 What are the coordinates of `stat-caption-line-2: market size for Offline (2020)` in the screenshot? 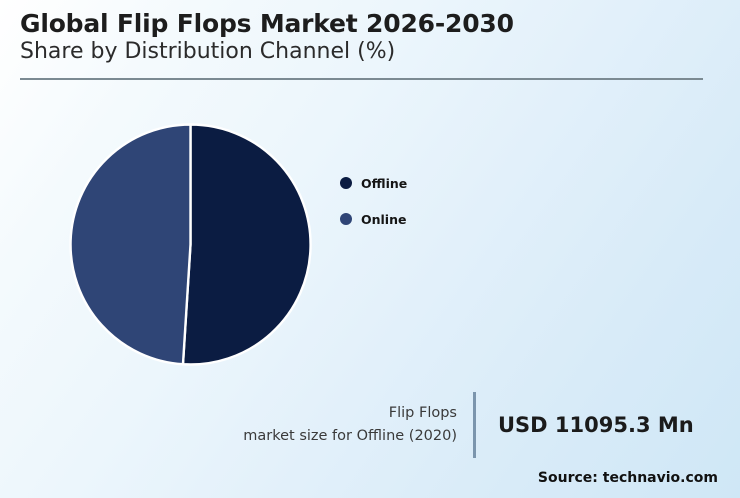 It's located at (350, 436).